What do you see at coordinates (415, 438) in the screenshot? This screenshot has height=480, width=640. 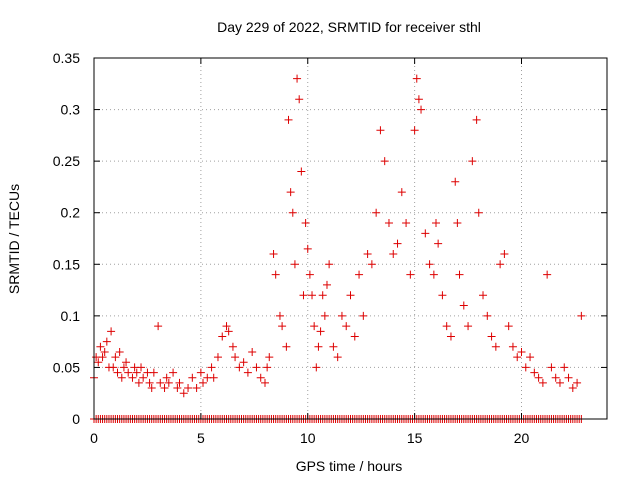 I see `x-tick-label: 15` at bounding box center [415, 438].